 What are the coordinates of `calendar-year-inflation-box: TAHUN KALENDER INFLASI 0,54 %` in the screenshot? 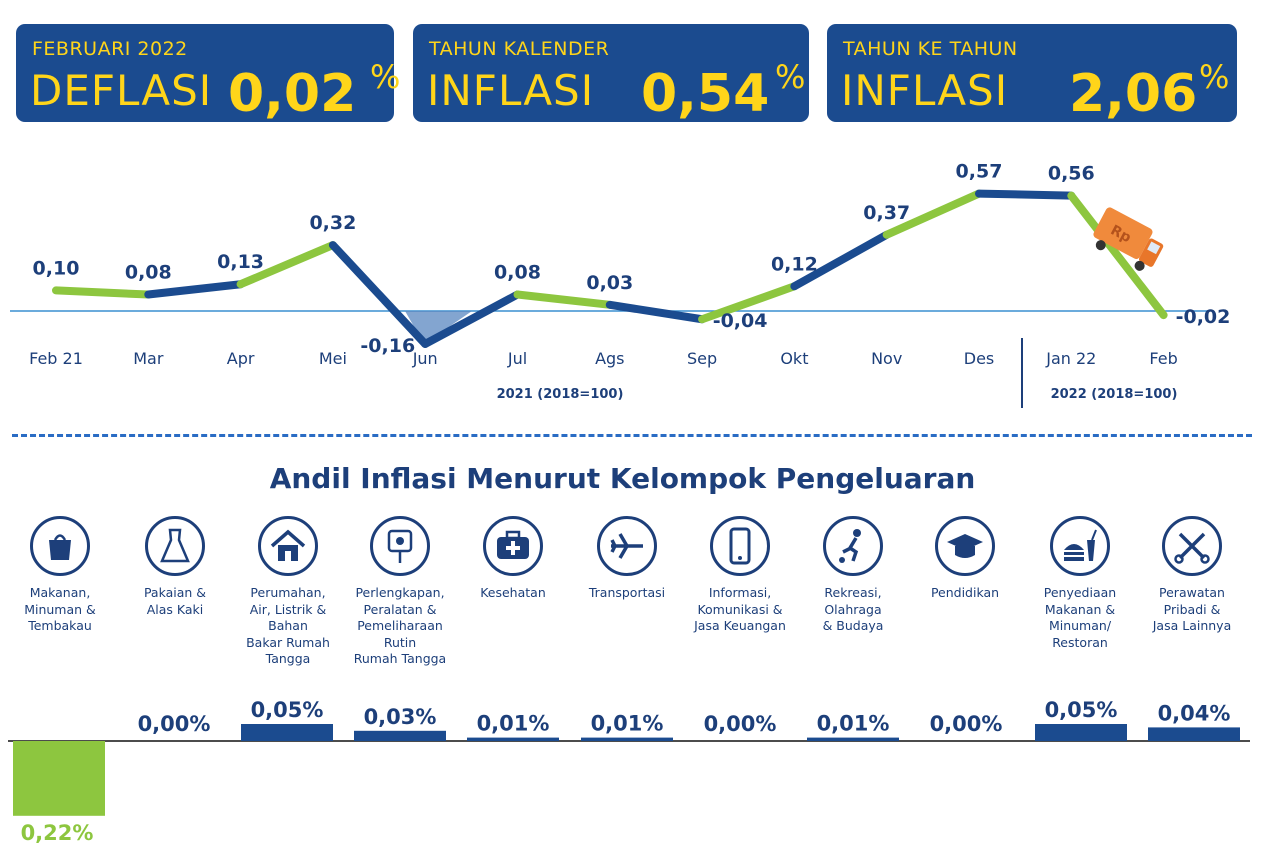 It's located at (611, 74).